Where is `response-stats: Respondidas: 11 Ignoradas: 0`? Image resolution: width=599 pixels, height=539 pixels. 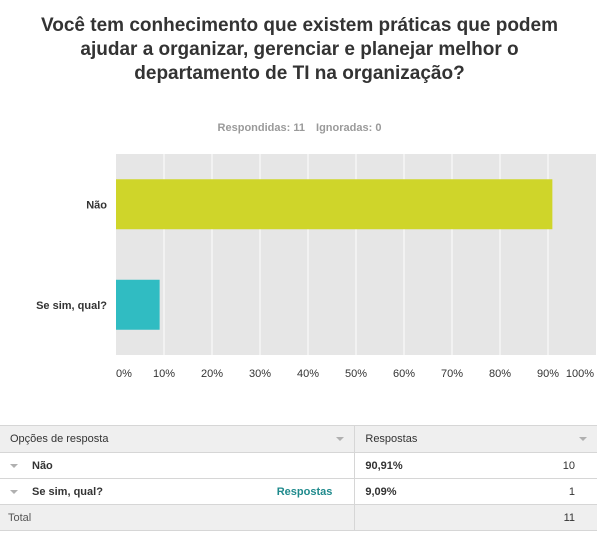
response-stats: Respondidas: 11 Ignoradas: 0 is located at coordinates (299, 128).